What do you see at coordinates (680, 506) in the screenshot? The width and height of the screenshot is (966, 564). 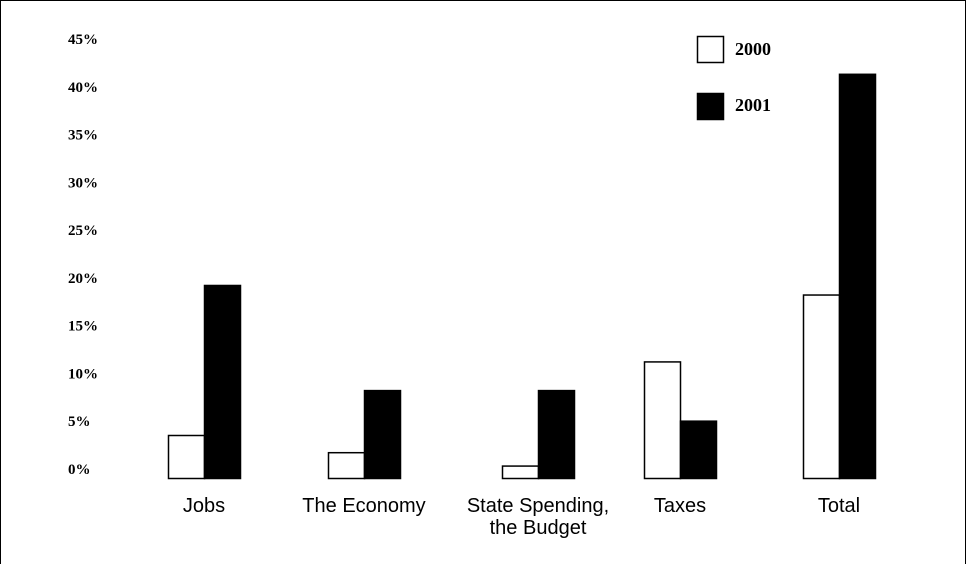 I see `x-tick-label: Taxes` at bounding box center [680, 506].